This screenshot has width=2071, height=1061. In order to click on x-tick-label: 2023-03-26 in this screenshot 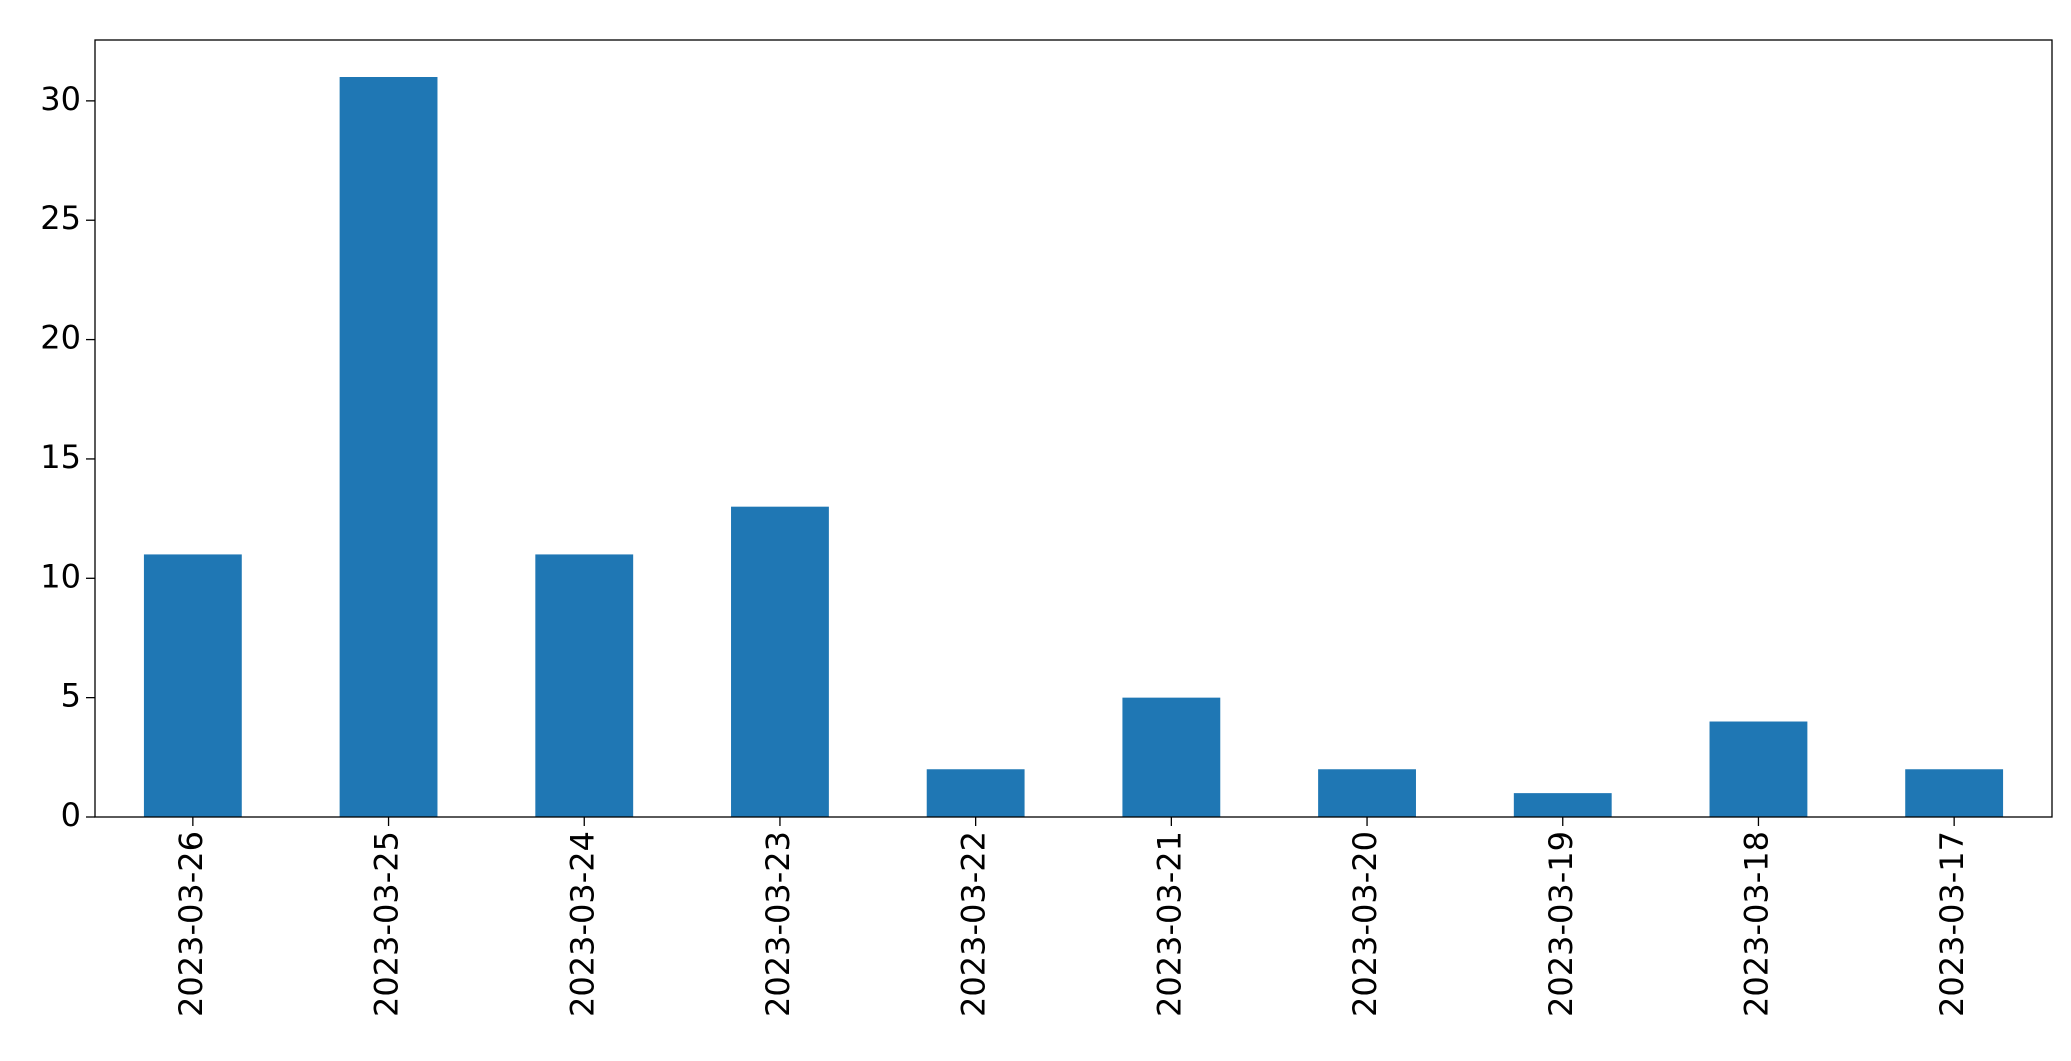, I will do `click(191, 924)`.